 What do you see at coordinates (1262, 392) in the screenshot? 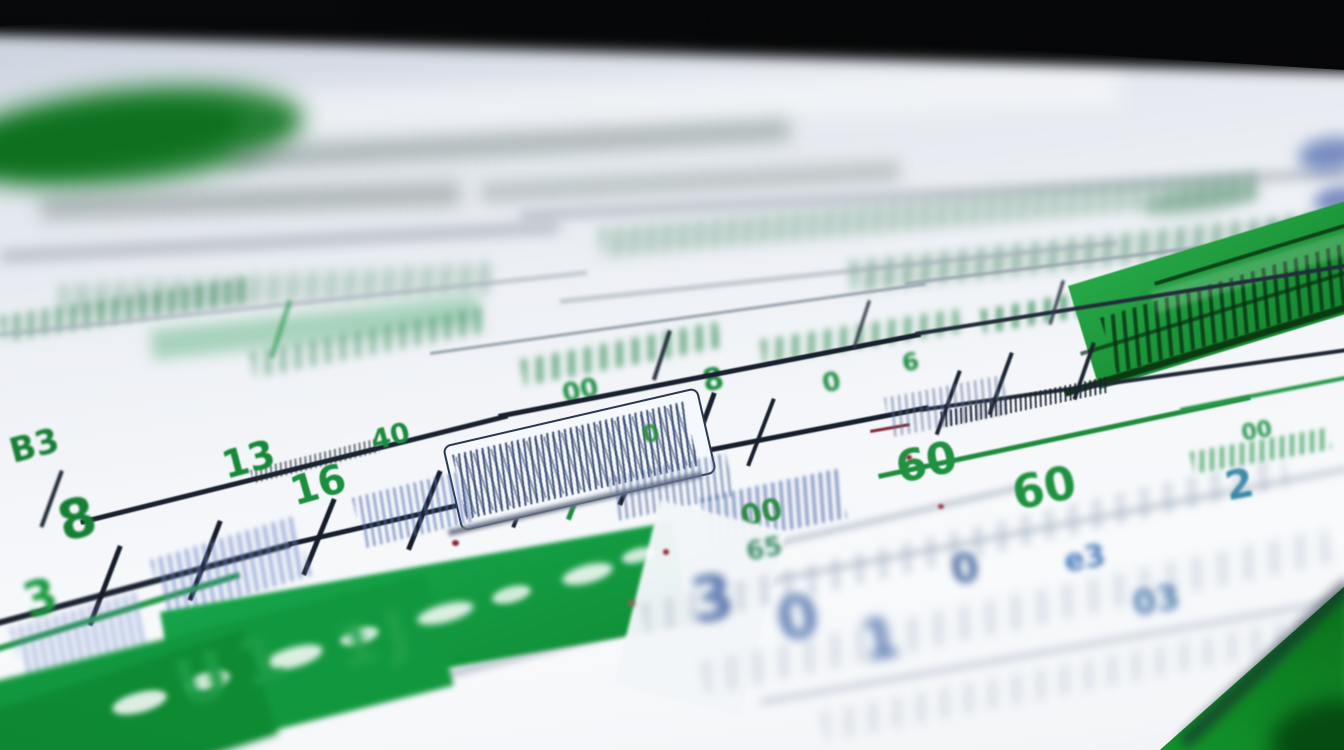
I see `green-marker-row-line` at bounding box center [1262, 392].